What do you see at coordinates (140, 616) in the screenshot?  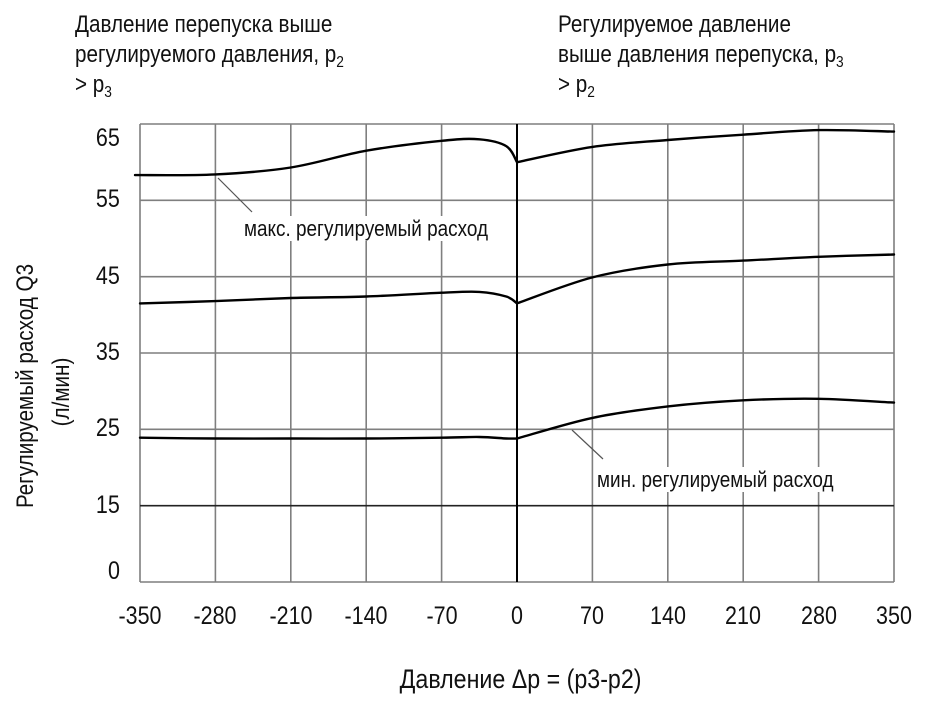 I see `x-tick-label: -350` at bounding box center [140, 616].